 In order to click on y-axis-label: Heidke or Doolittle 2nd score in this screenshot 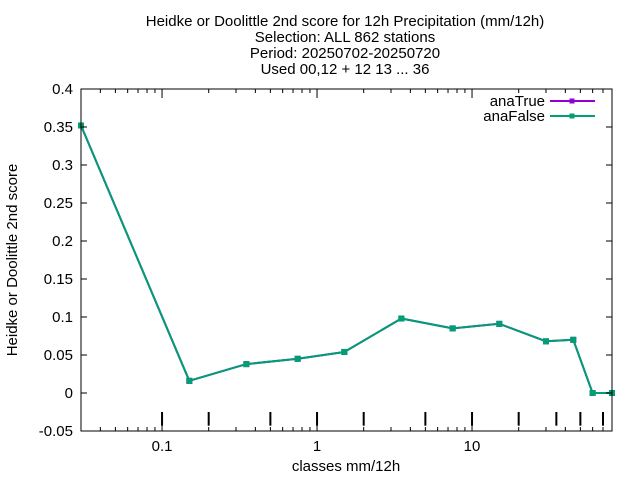, I will do `click(12, 260)`.